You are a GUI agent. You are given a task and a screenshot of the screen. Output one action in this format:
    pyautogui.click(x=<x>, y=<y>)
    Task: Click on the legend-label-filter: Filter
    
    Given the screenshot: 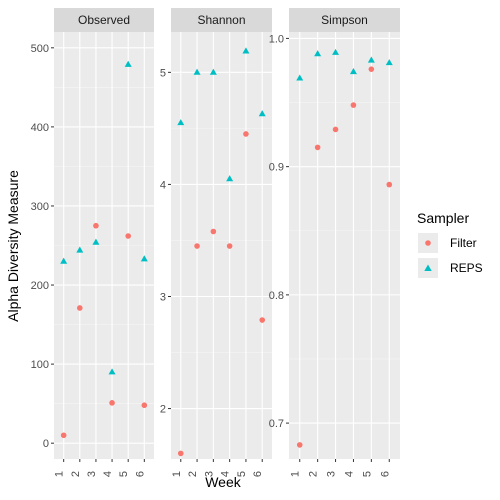 What is the action you would take?
    pyautogui.click(x=463, y=243)
    